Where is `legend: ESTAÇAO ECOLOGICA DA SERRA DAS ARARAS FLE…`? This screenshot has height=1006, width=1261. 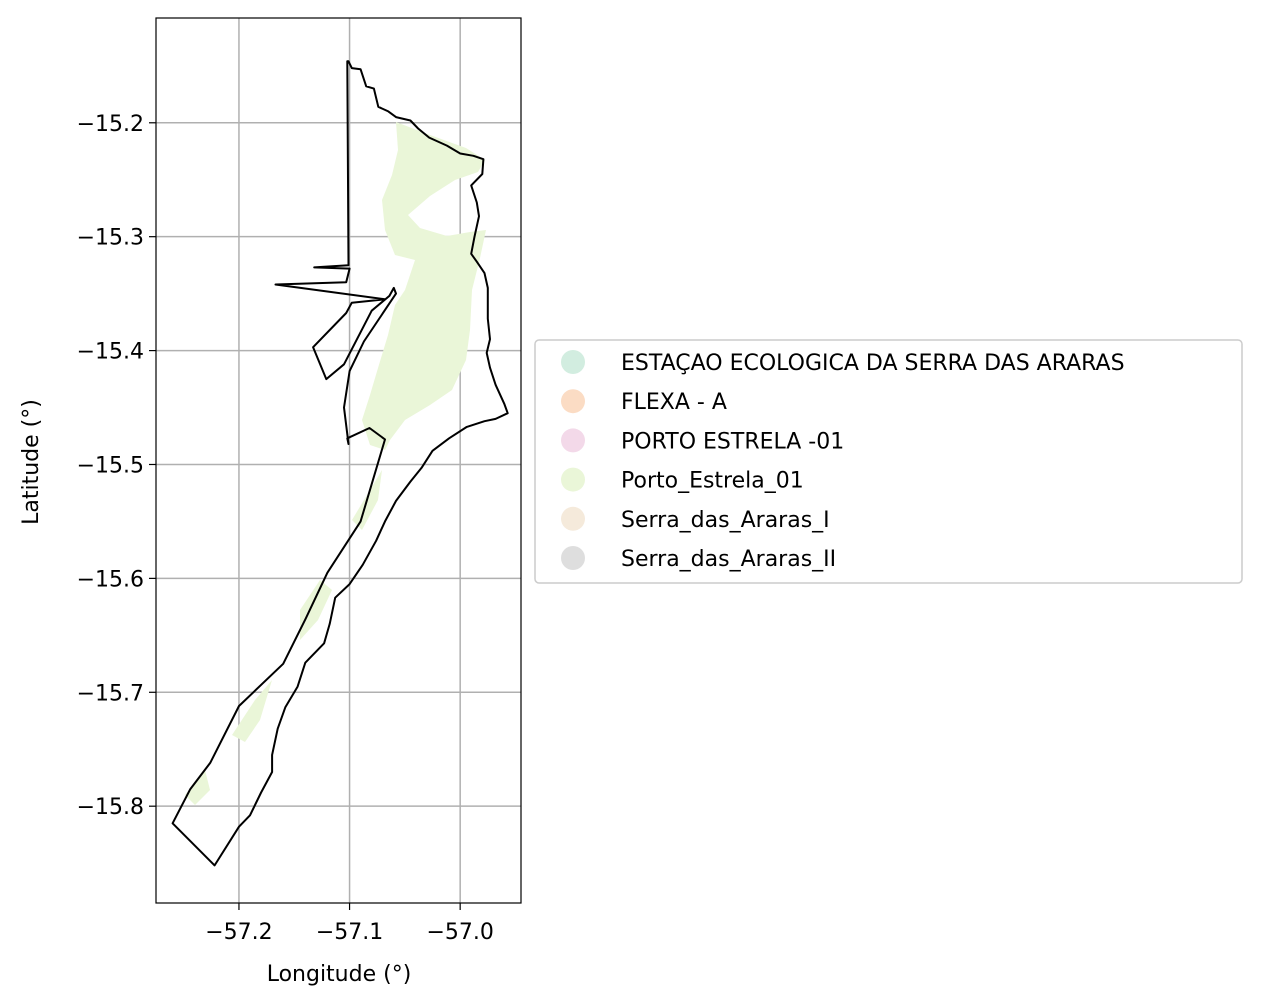
legend: ESTAÇAO ECOLOGICA DA SERRA DAS ARARAS FLE… is located at coordinates (888, 461).